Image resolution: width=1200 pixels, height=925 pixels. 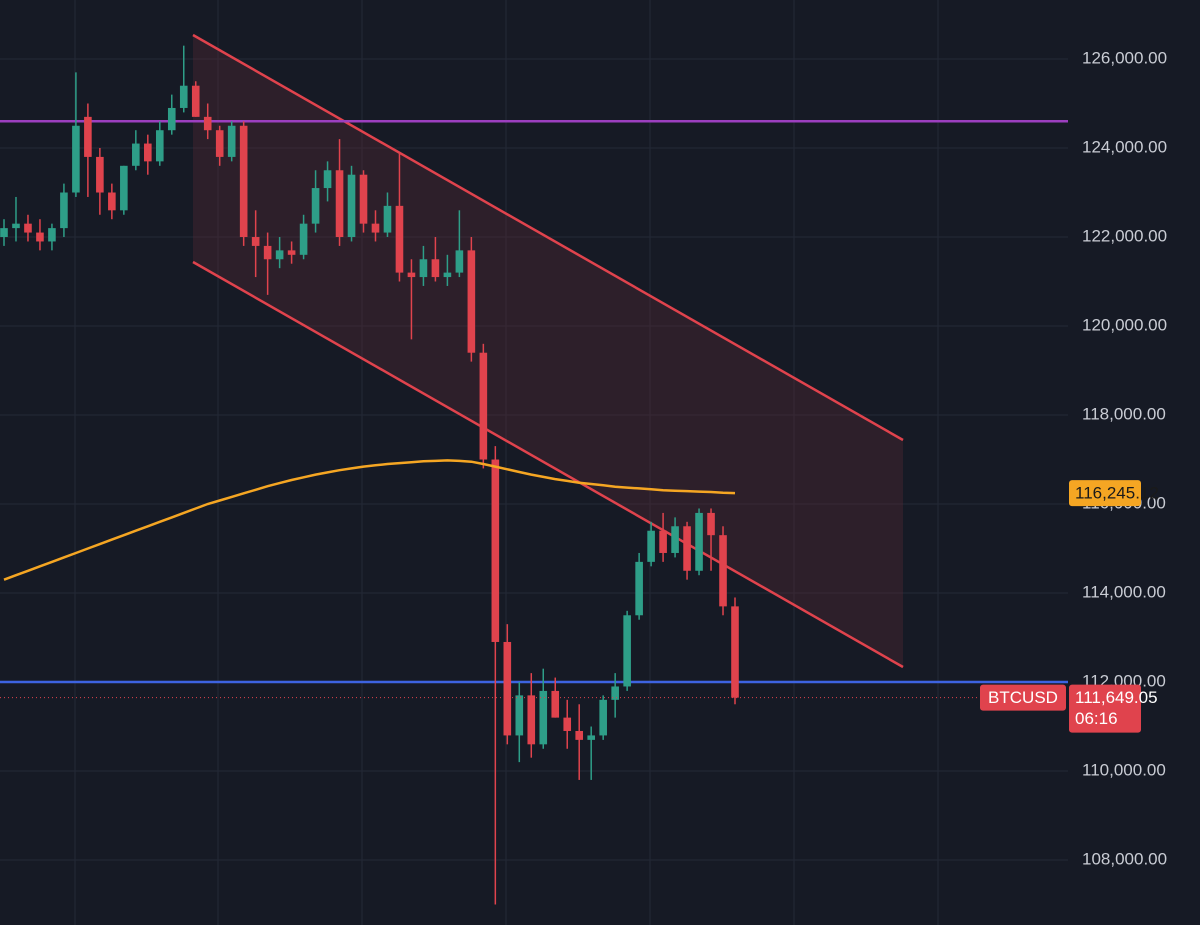 I want to click on y-tick-label: 118,000.00, so click(x=1124, y=414).